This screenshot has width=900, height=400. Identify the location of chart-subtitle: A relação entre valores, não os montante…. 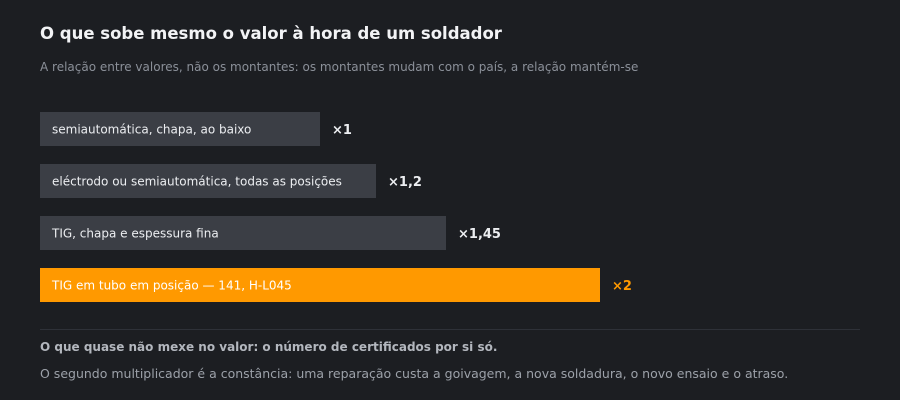
(339, 67).